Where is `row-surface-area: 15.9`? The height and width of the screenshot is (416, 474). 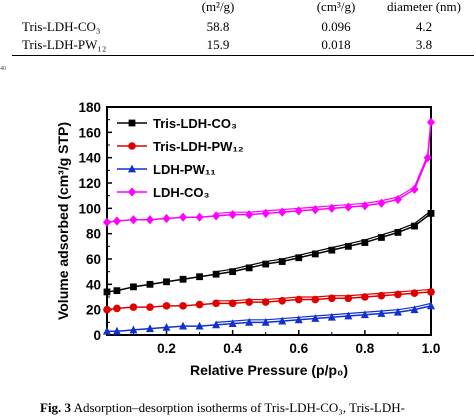
row-surface-area: 15.9 is located at coordinates (218, 44).